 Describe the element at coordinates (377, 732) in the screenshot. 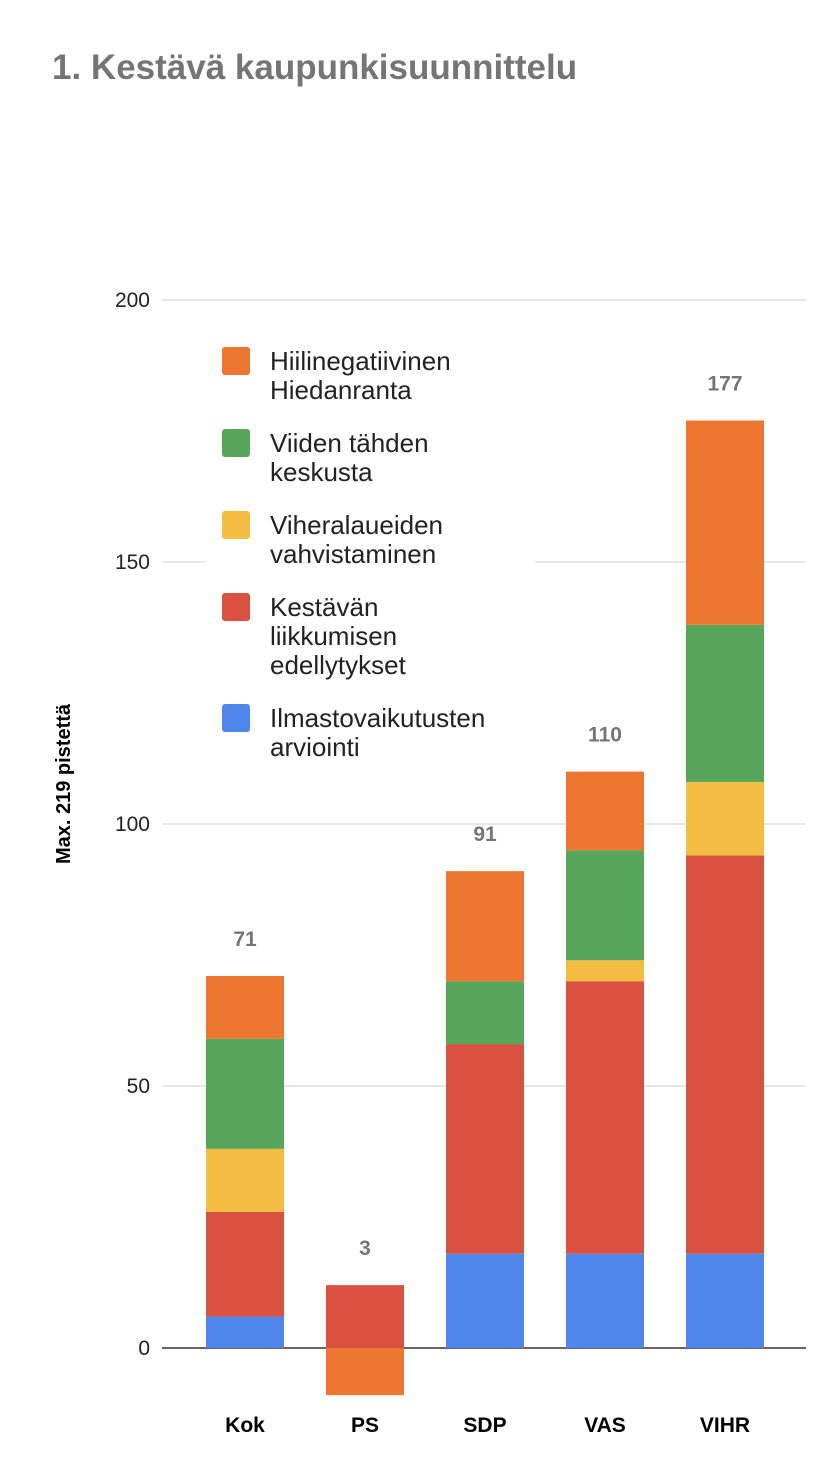

I see `legend-entry-label: Ilmastovaikutusten arviointi` at that location.